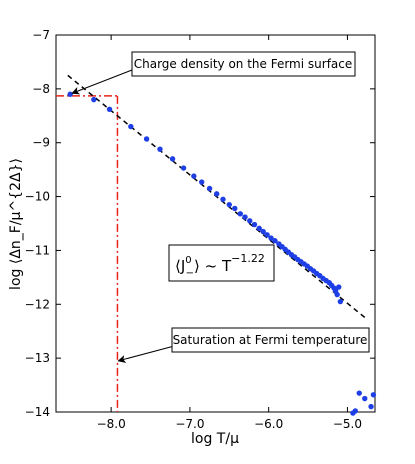  Describe the element at coordinates (41, 89) in the screenshot. I see `y-tick-label: −8` at that location.